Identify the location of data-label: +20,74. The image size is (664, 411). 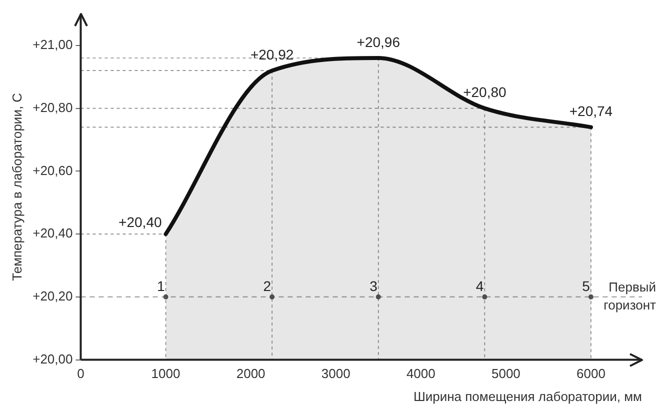
(591, 111).